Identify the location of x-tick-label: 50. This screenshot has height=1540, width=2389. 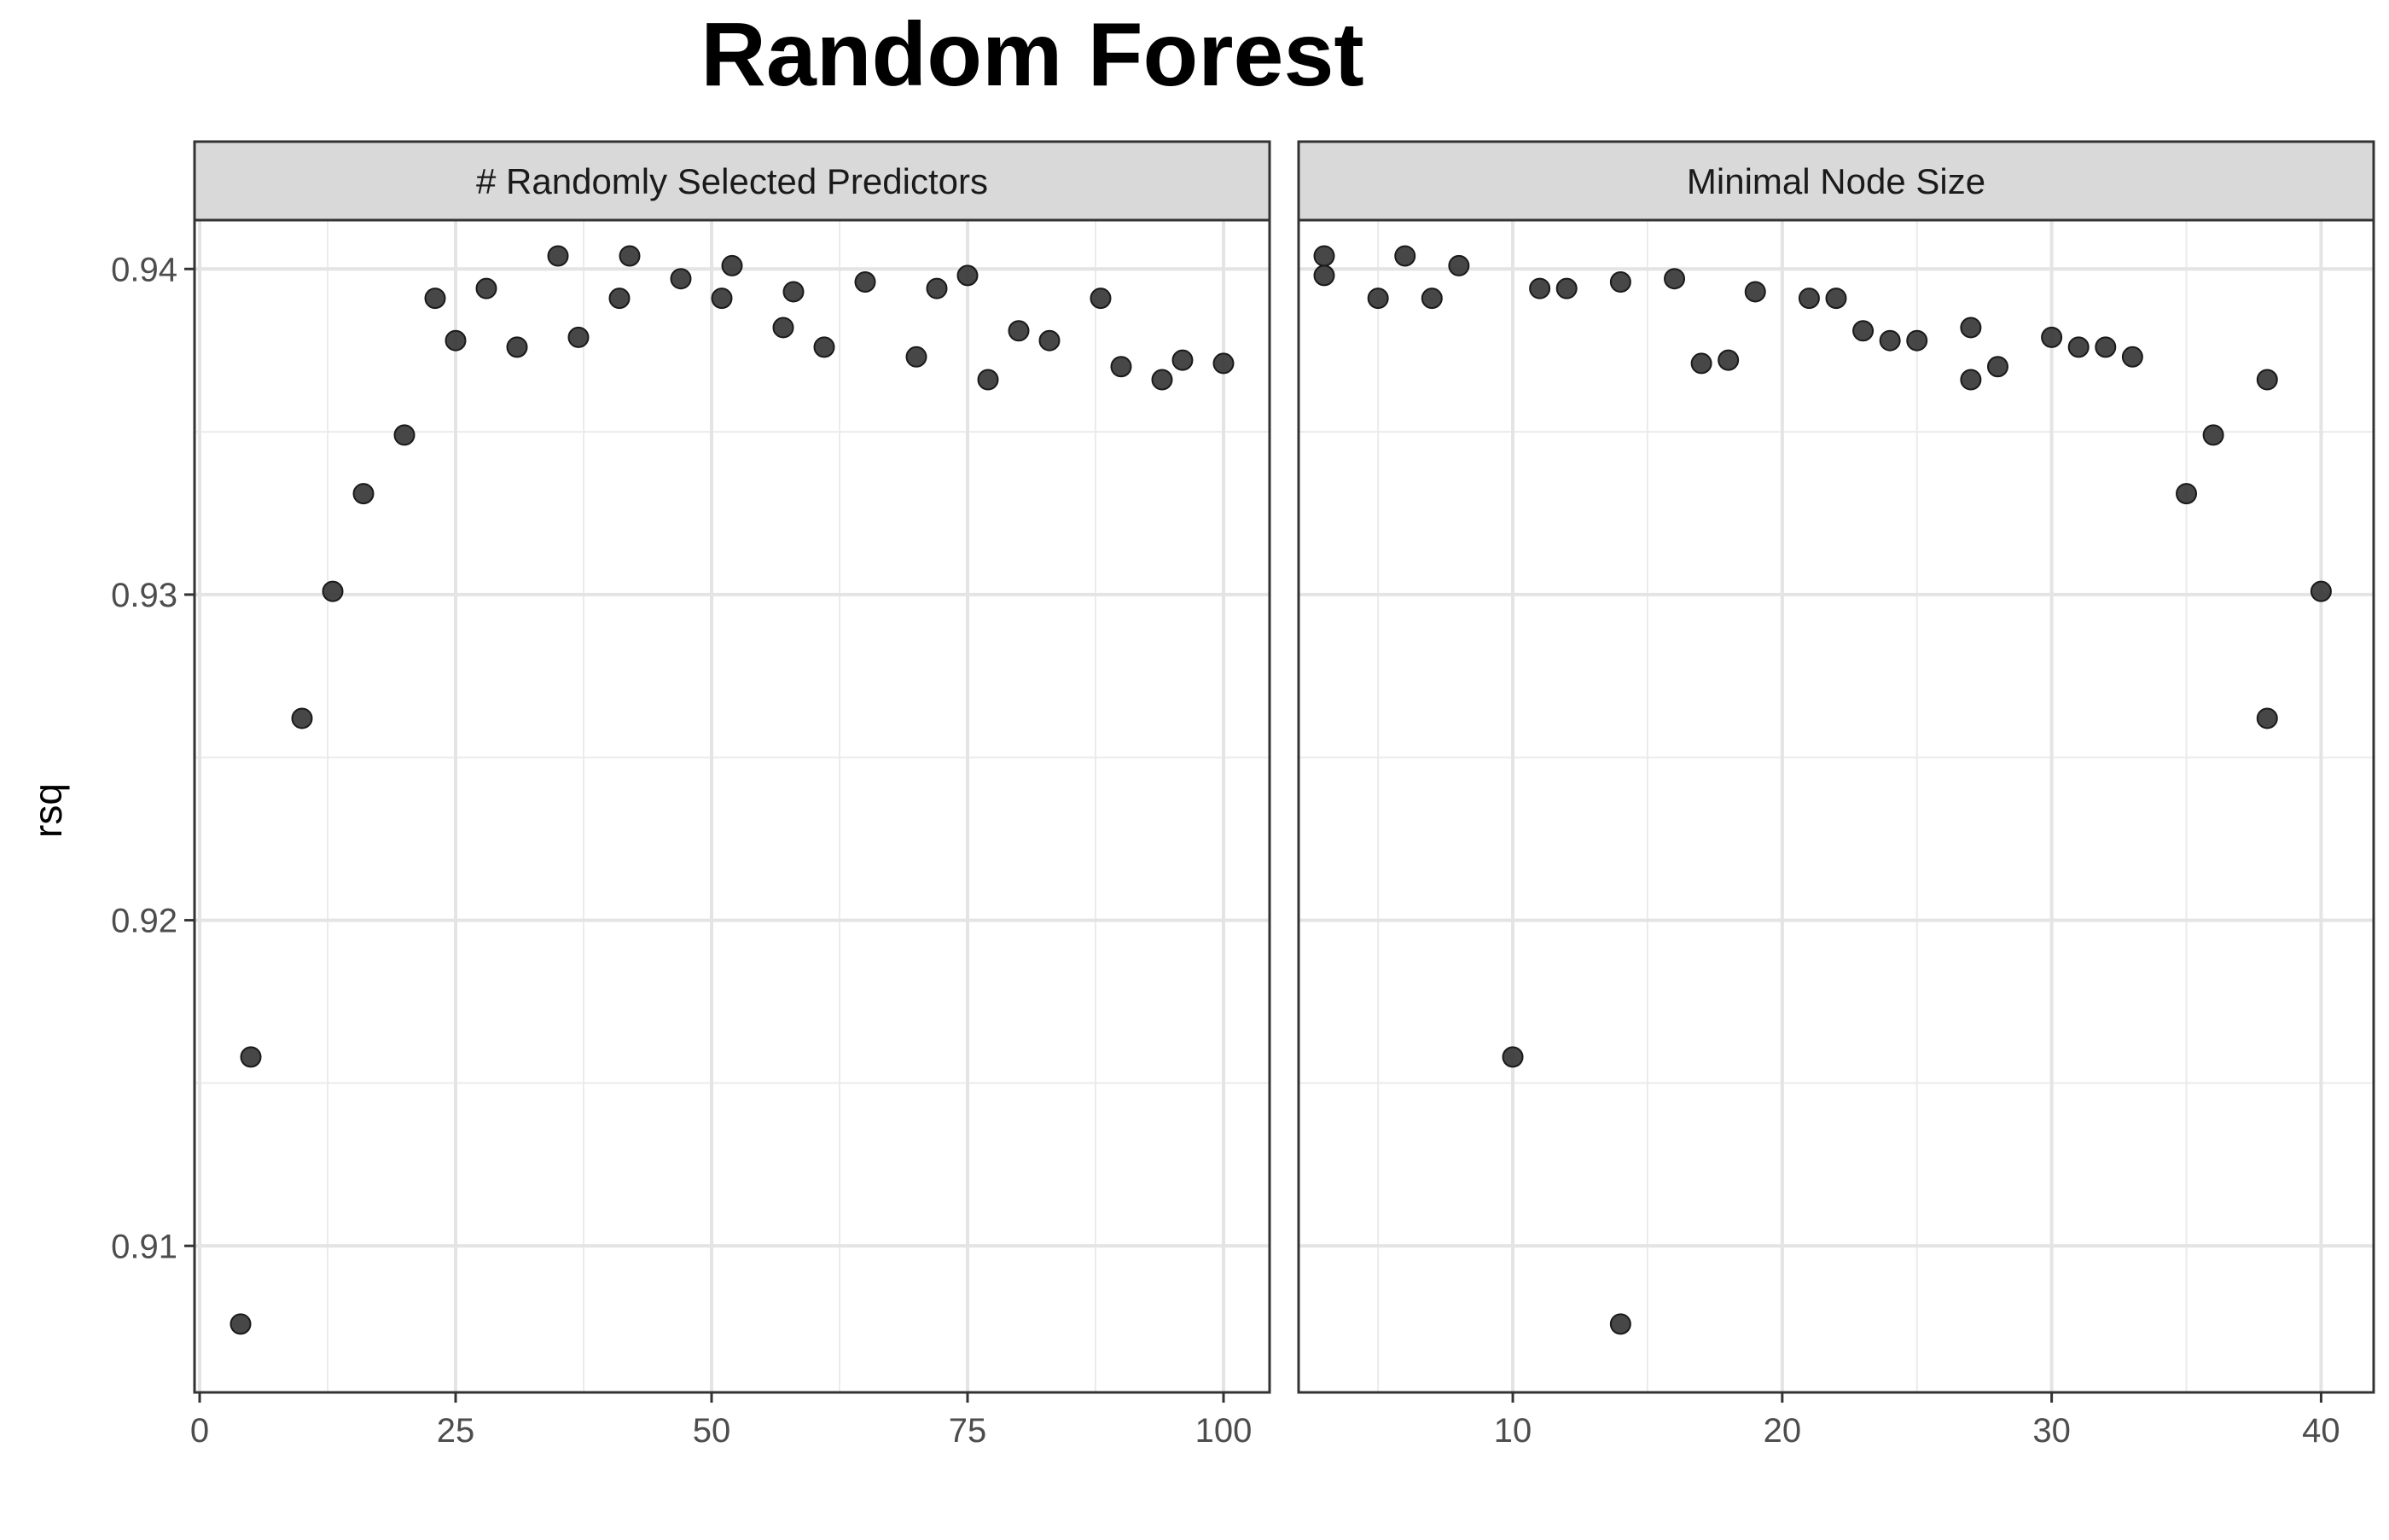
(712, 1431).